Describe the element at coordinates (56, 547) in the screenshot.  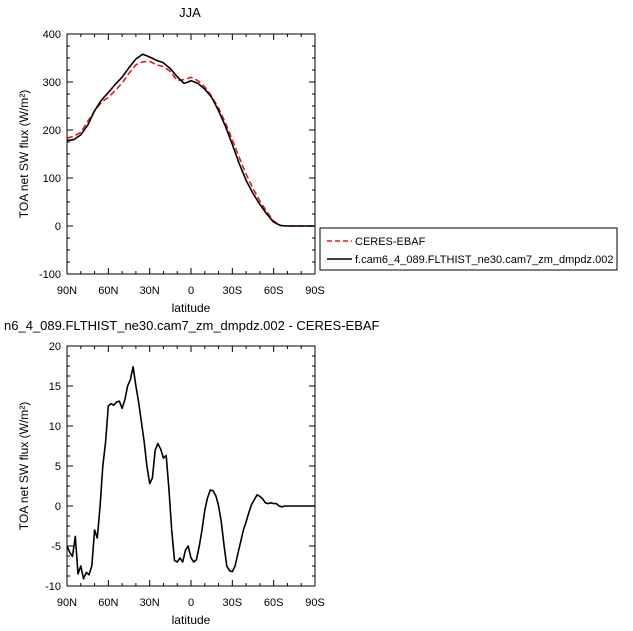
I see `bottom-y-tick-label: -5` at that location.